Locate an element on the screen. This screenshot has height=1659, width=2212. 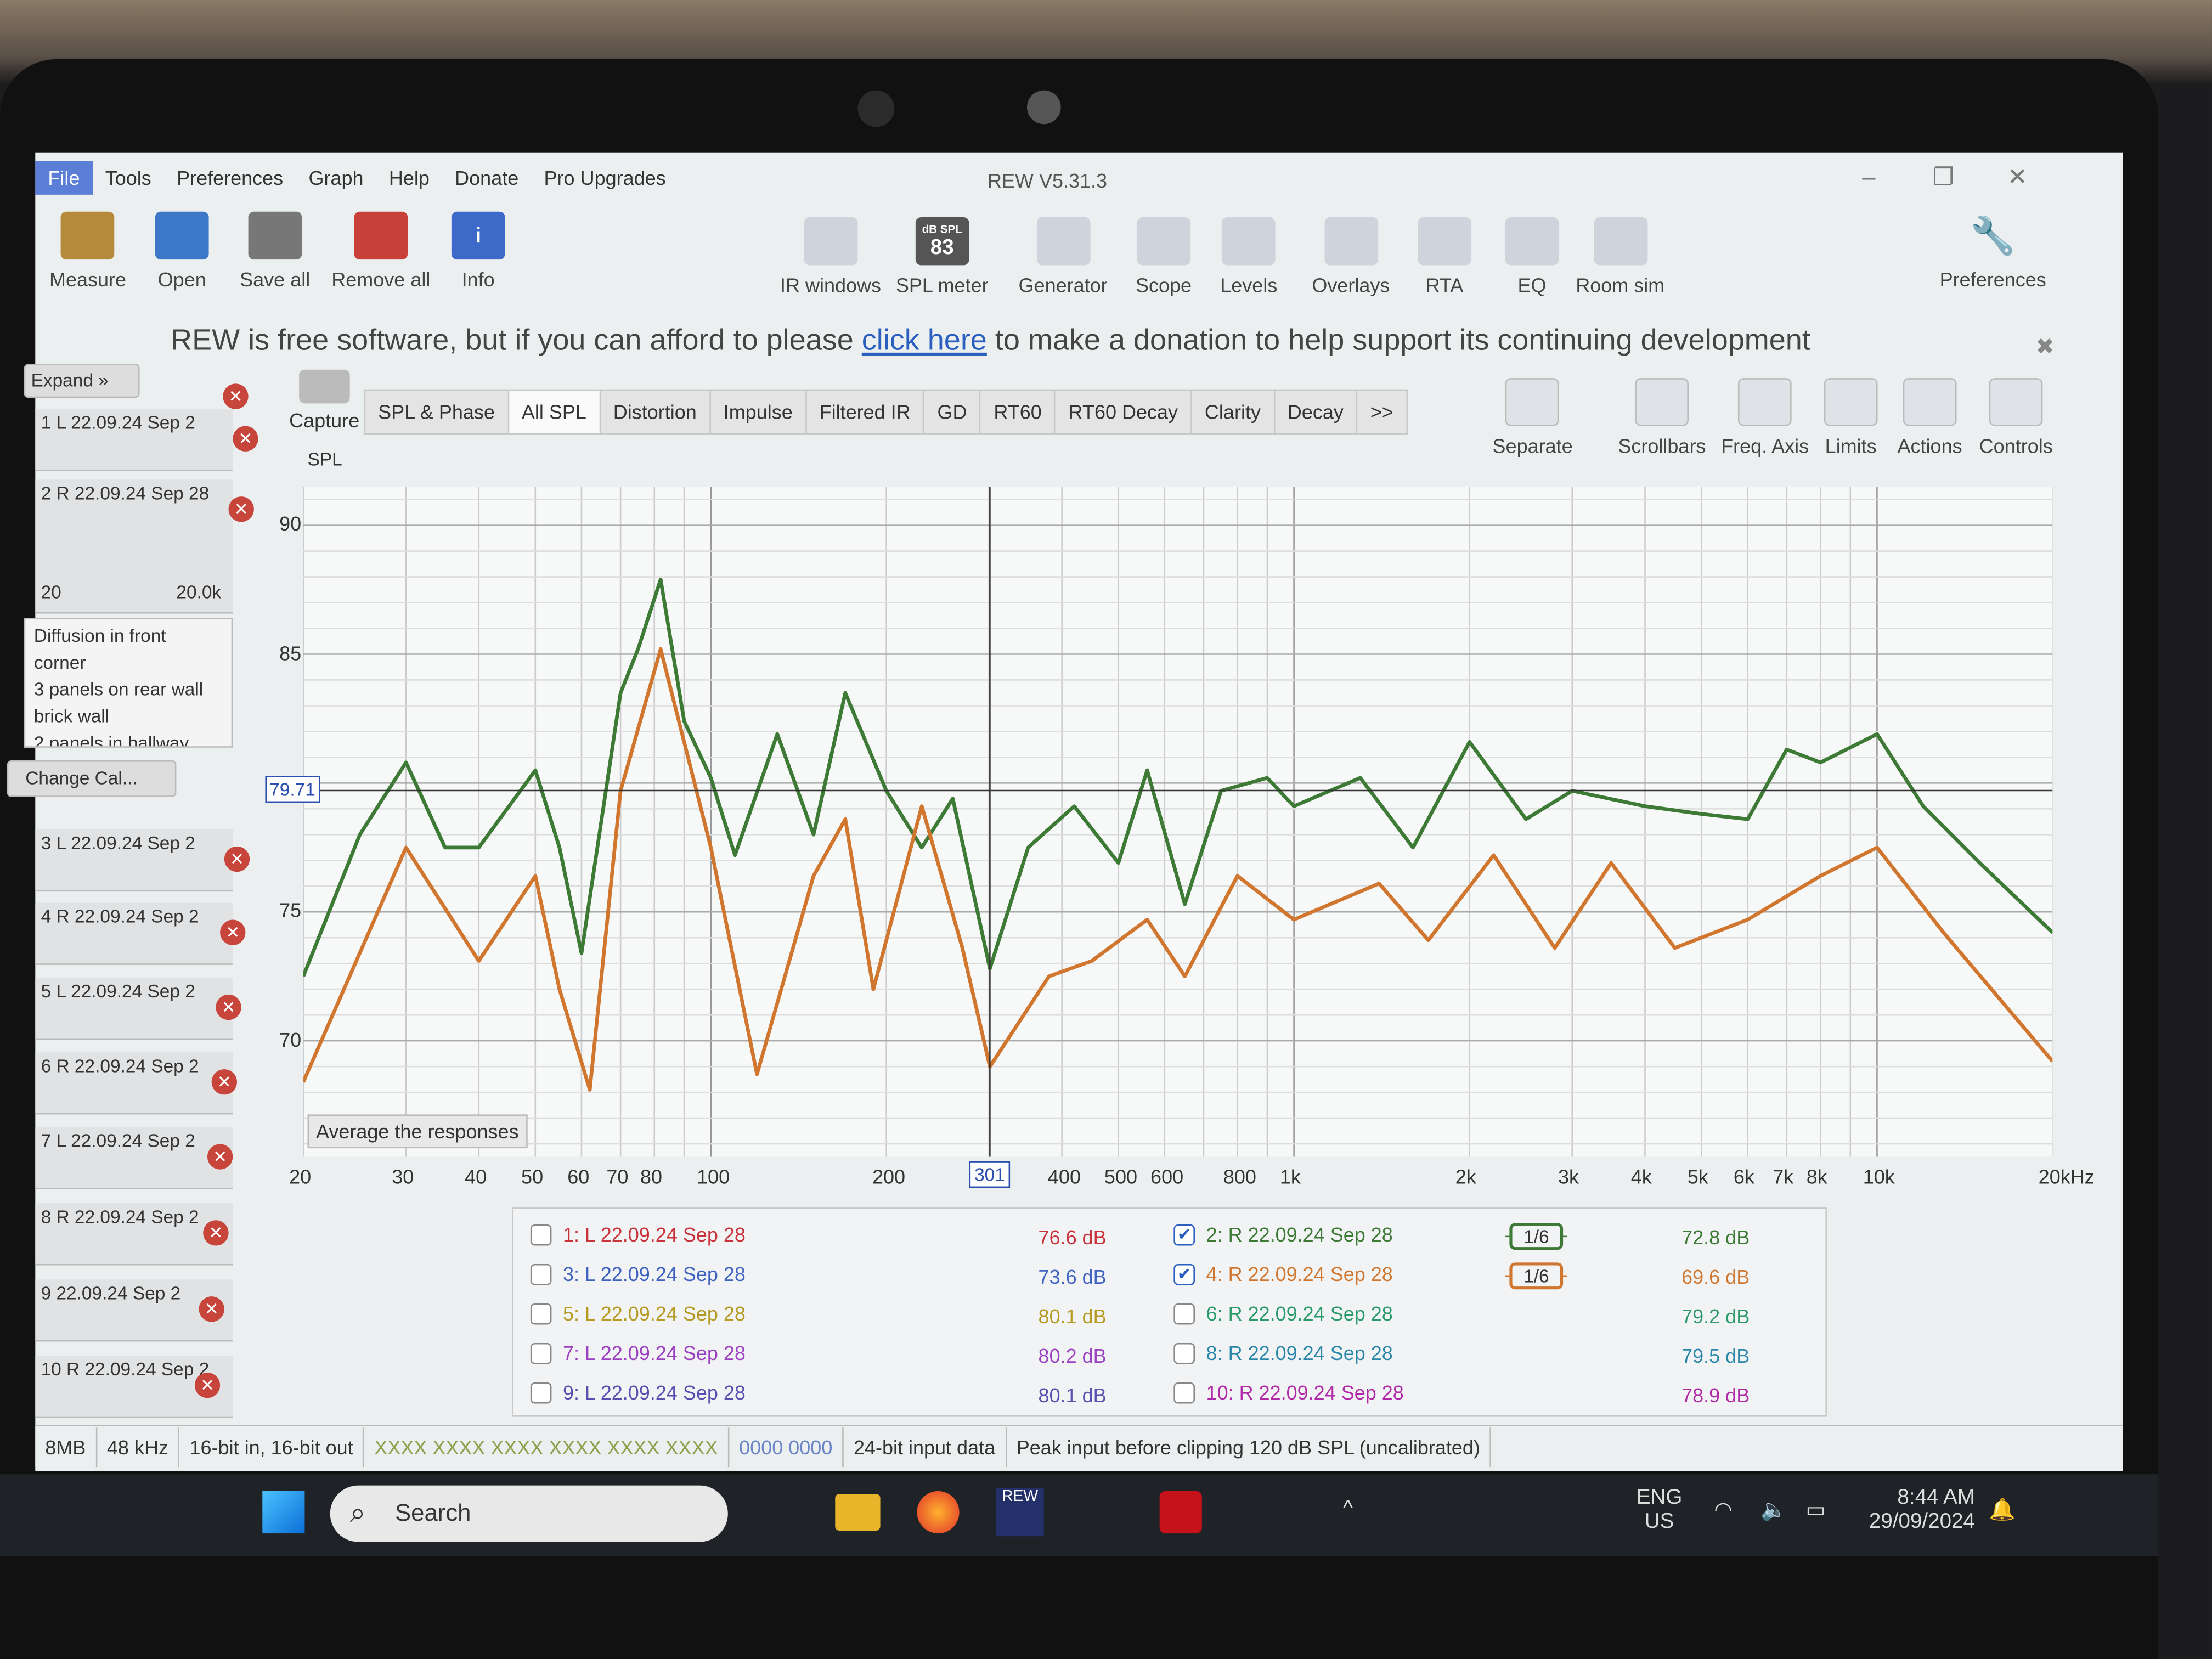
battery-icon: ▭ is located at coordinates (1816, 1510).